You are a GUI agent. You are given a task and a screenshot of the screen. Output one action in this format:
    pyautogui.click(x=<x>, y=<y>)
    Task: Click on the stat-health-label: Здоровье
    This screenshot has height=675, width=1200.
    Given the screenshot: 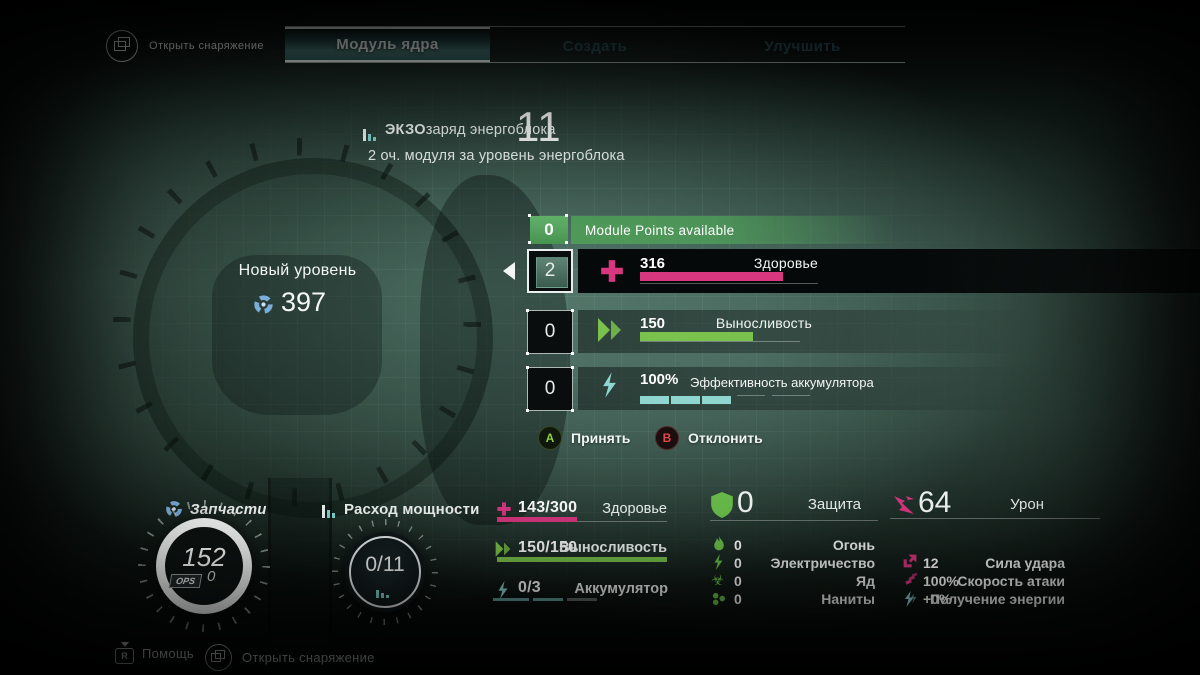 What is the action you would take?
    pyautogui.click(x=634, y=509)
    